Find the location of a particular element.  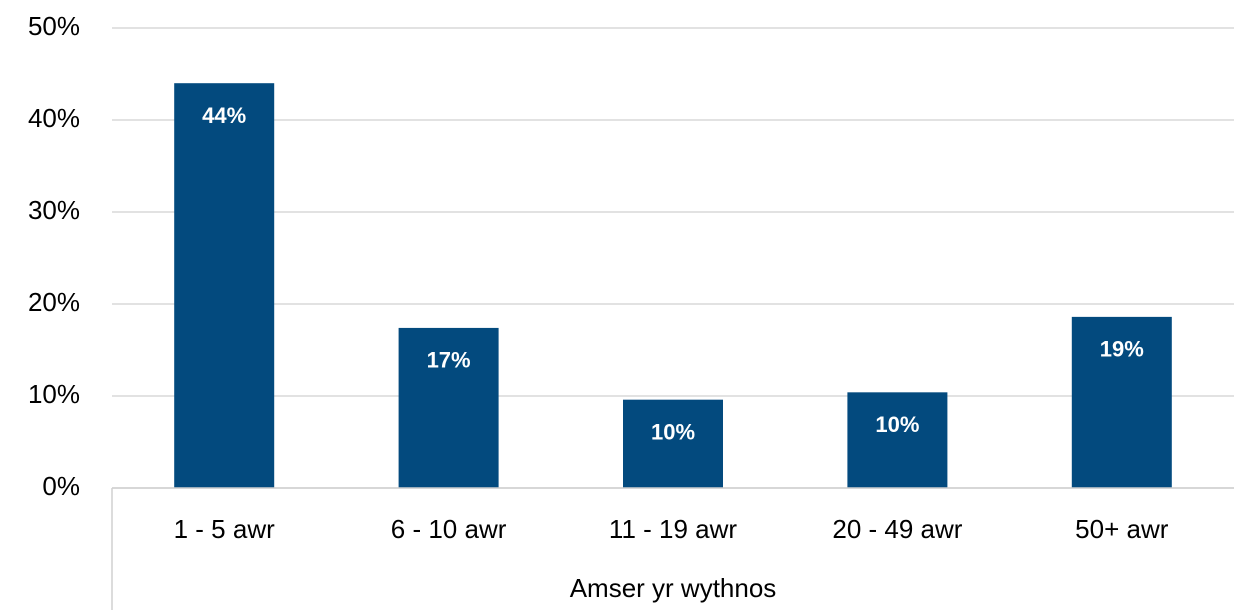

y-tick-label: 0% is located at coordinates (61, 486).